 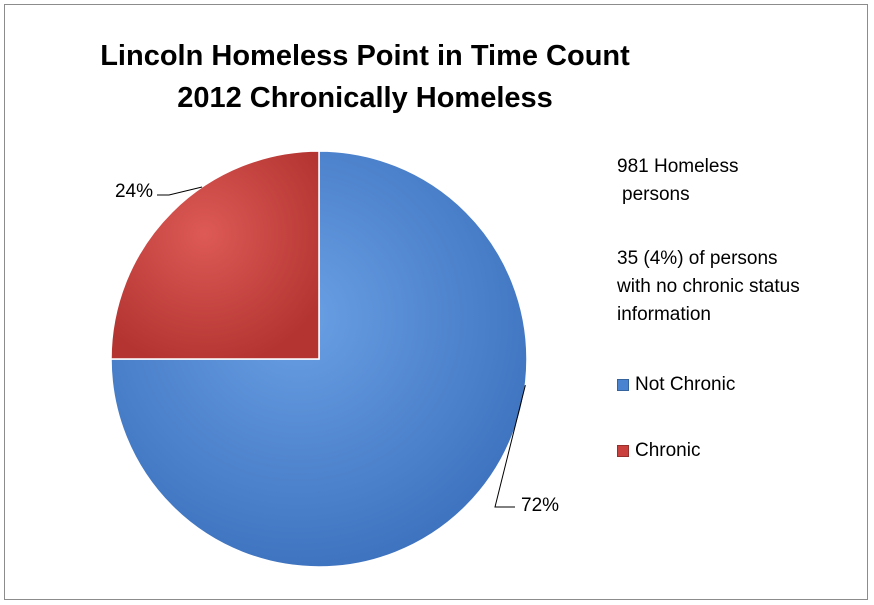 What do you see at coordinates (134, 191) in the screenshot?
I see `data-label-chronic: 24%` at bounding box center [134, 191].